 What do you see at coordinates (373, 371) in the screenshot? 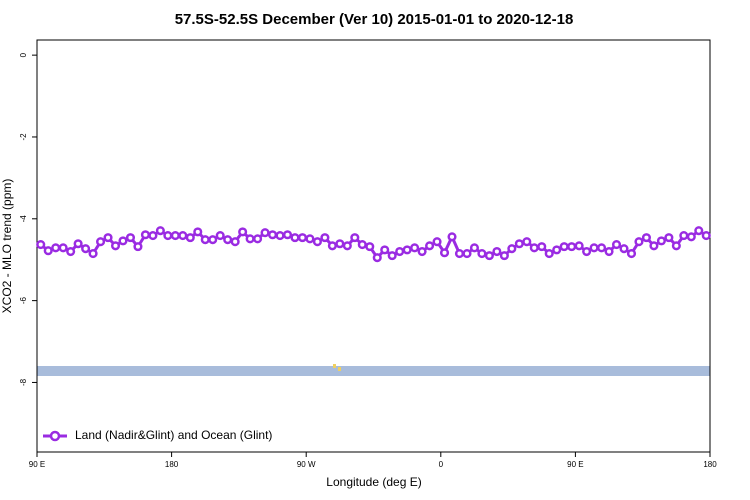
I see `land-band` at bounding box center [373, 371].